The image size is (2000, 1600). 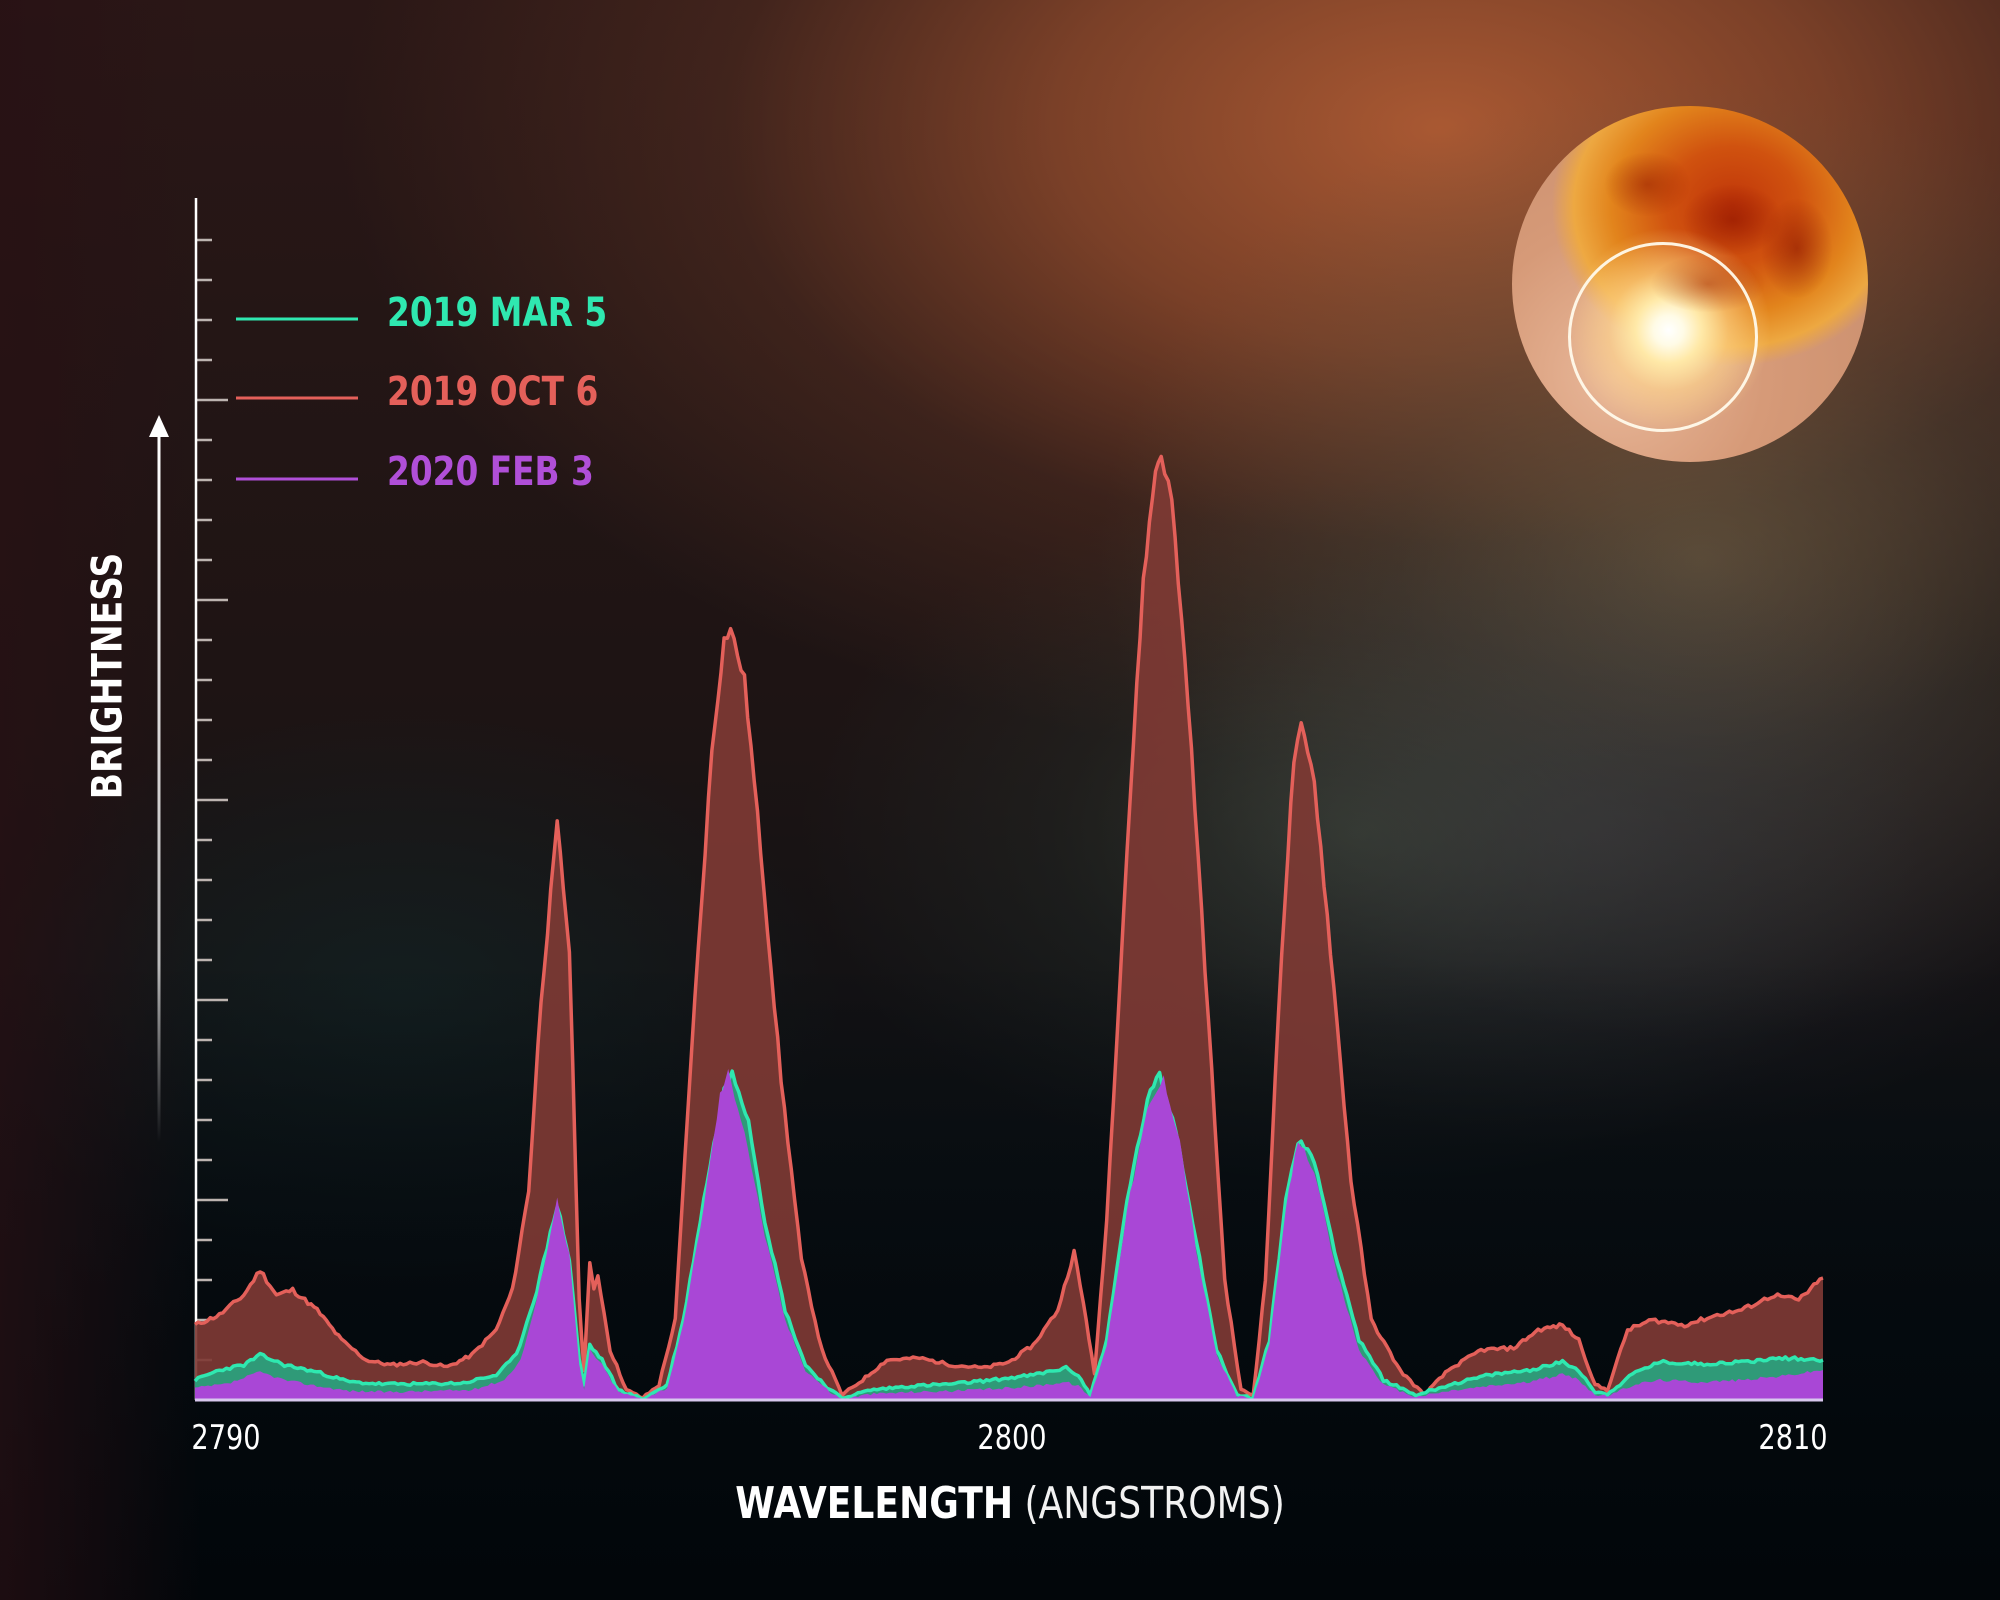 What do you see at coordinates (1663, 337) in the screenshot?
I see `flare-highlight-circle` at bounding box center [1663, 337].